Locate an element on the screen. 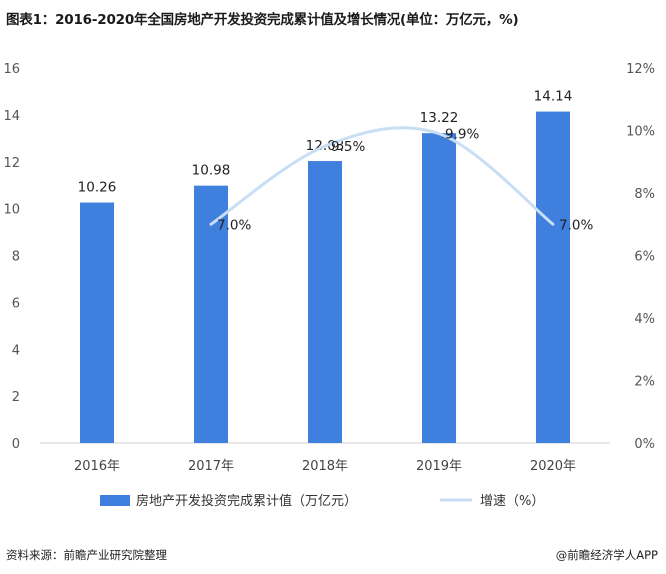 The image size is (666, 574). growth-value-label: 9.9% is located at coordinates (462, 135).